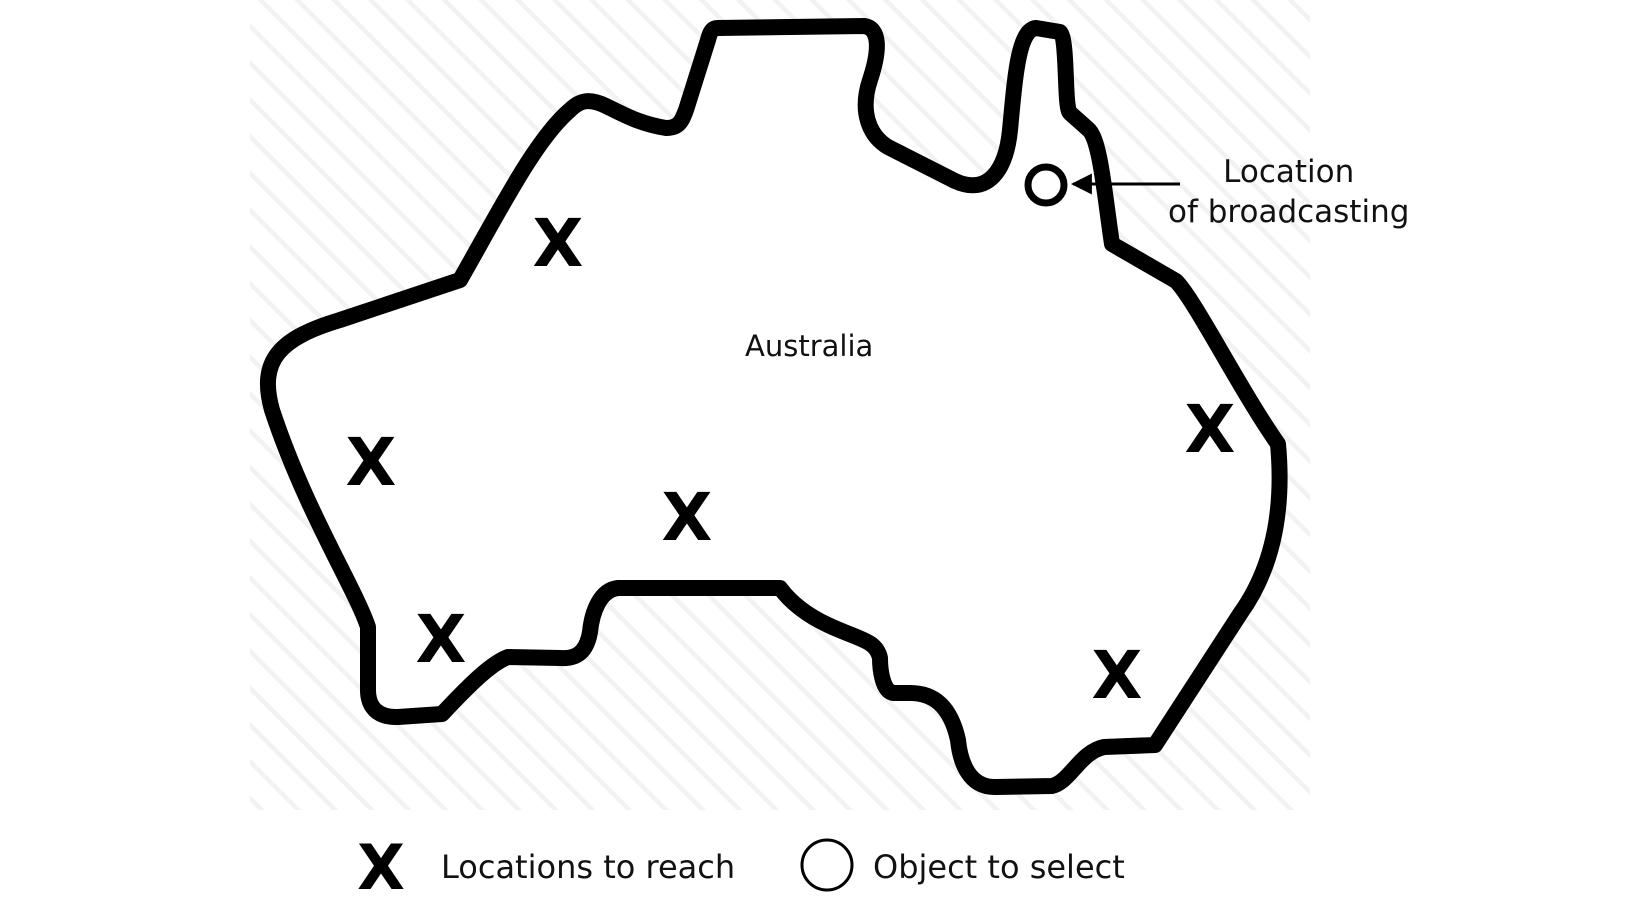 This screenshot has width=1650, height=920. I want to click on legend-x-icon: X, so click(381, 867).